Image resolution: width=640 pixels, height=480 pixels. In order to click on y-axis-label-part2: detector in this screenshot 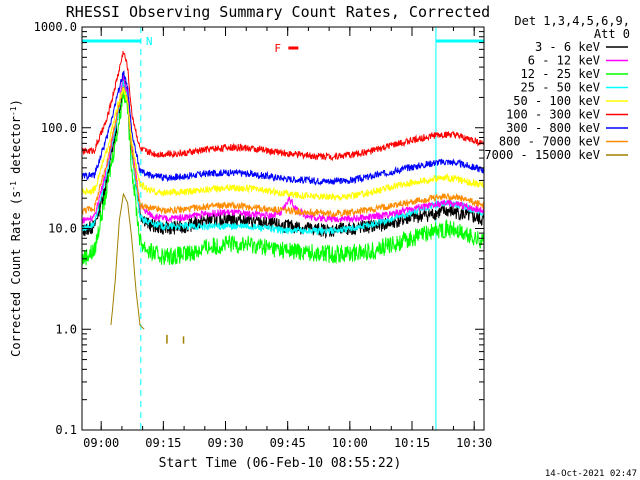, I will do `click(16, 148)`.